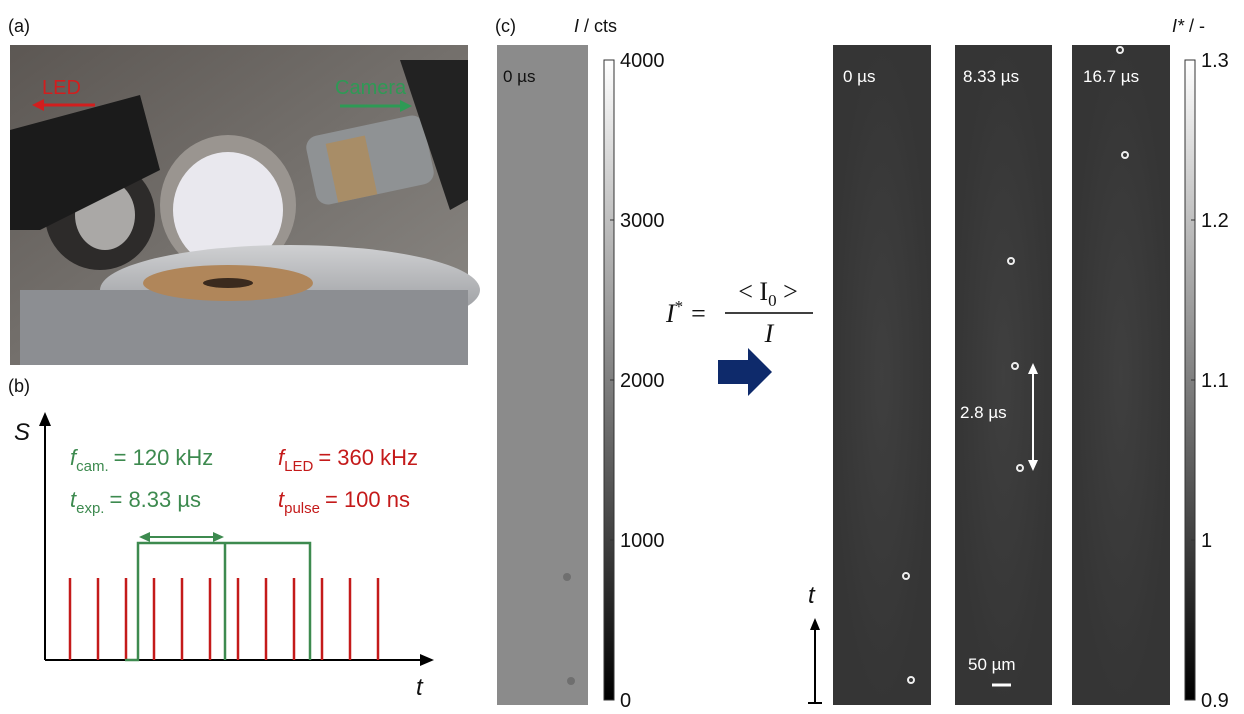  I want to click on panel-label: (c), so click(505, 26).